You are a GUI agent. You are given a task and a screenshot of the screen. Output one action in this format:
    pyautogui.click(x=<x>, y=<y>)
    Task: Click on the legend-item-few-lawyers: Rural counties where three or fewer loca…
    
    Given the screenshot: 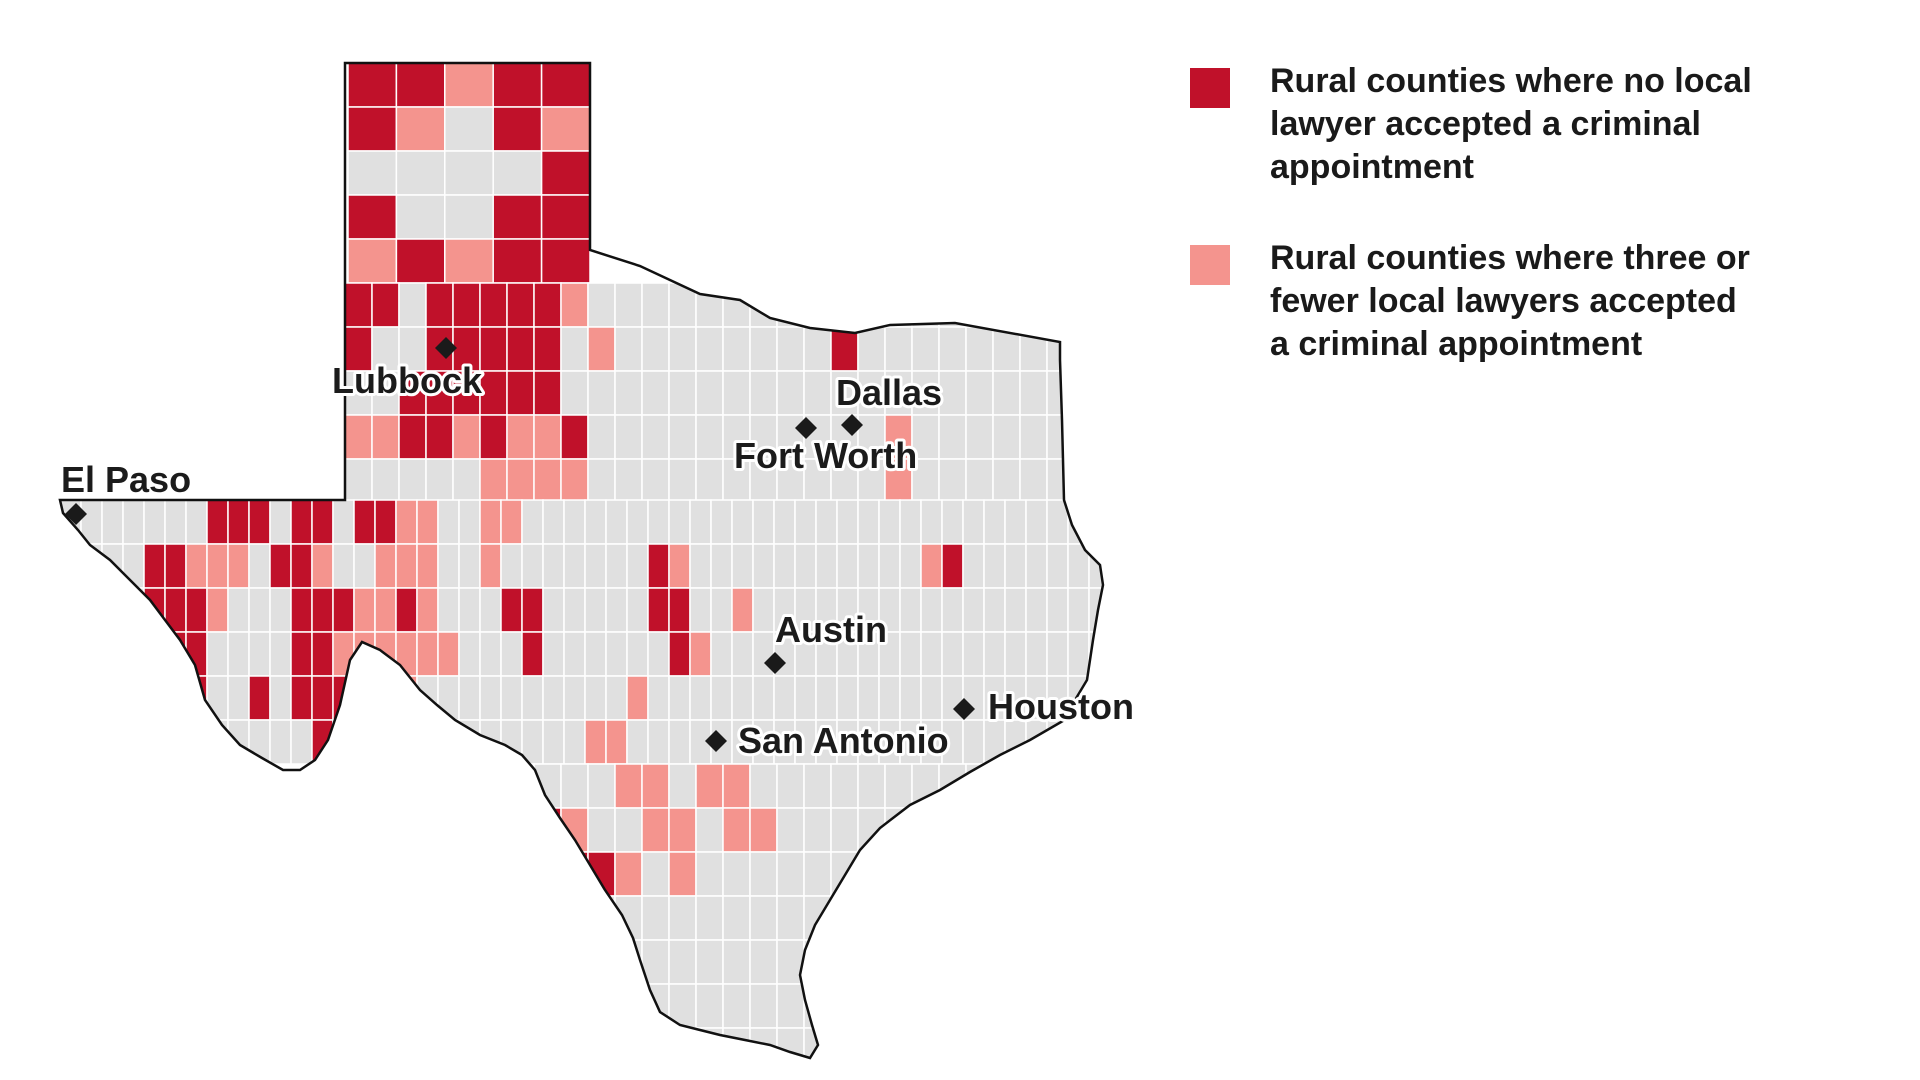 What is the action you would take?
    pyautogui.click(x=1540, y=301)
    